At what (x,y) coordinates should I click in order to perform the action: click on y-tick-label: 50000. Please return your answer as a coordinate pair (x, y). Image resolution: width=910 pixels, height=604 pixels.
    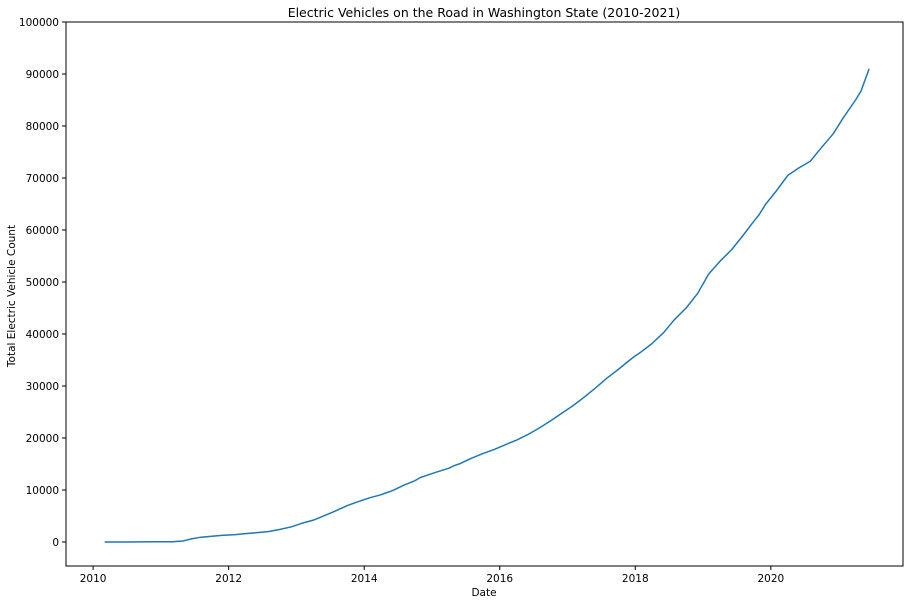
    Looking at the image, I should click on (42, 283).